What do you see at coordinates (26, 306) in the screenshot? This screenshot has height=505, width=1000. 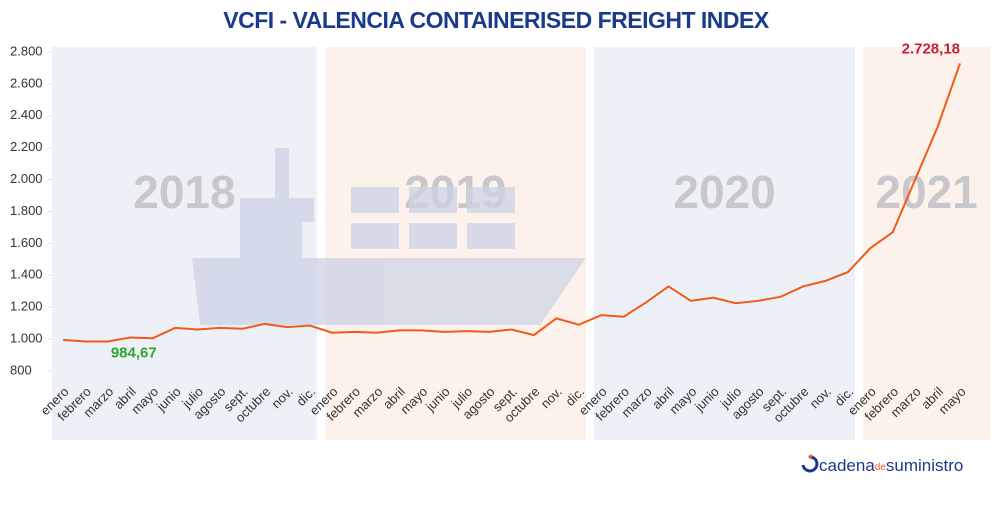 I see `y-tick-label: 1.200` at bounding box center [26, 306].